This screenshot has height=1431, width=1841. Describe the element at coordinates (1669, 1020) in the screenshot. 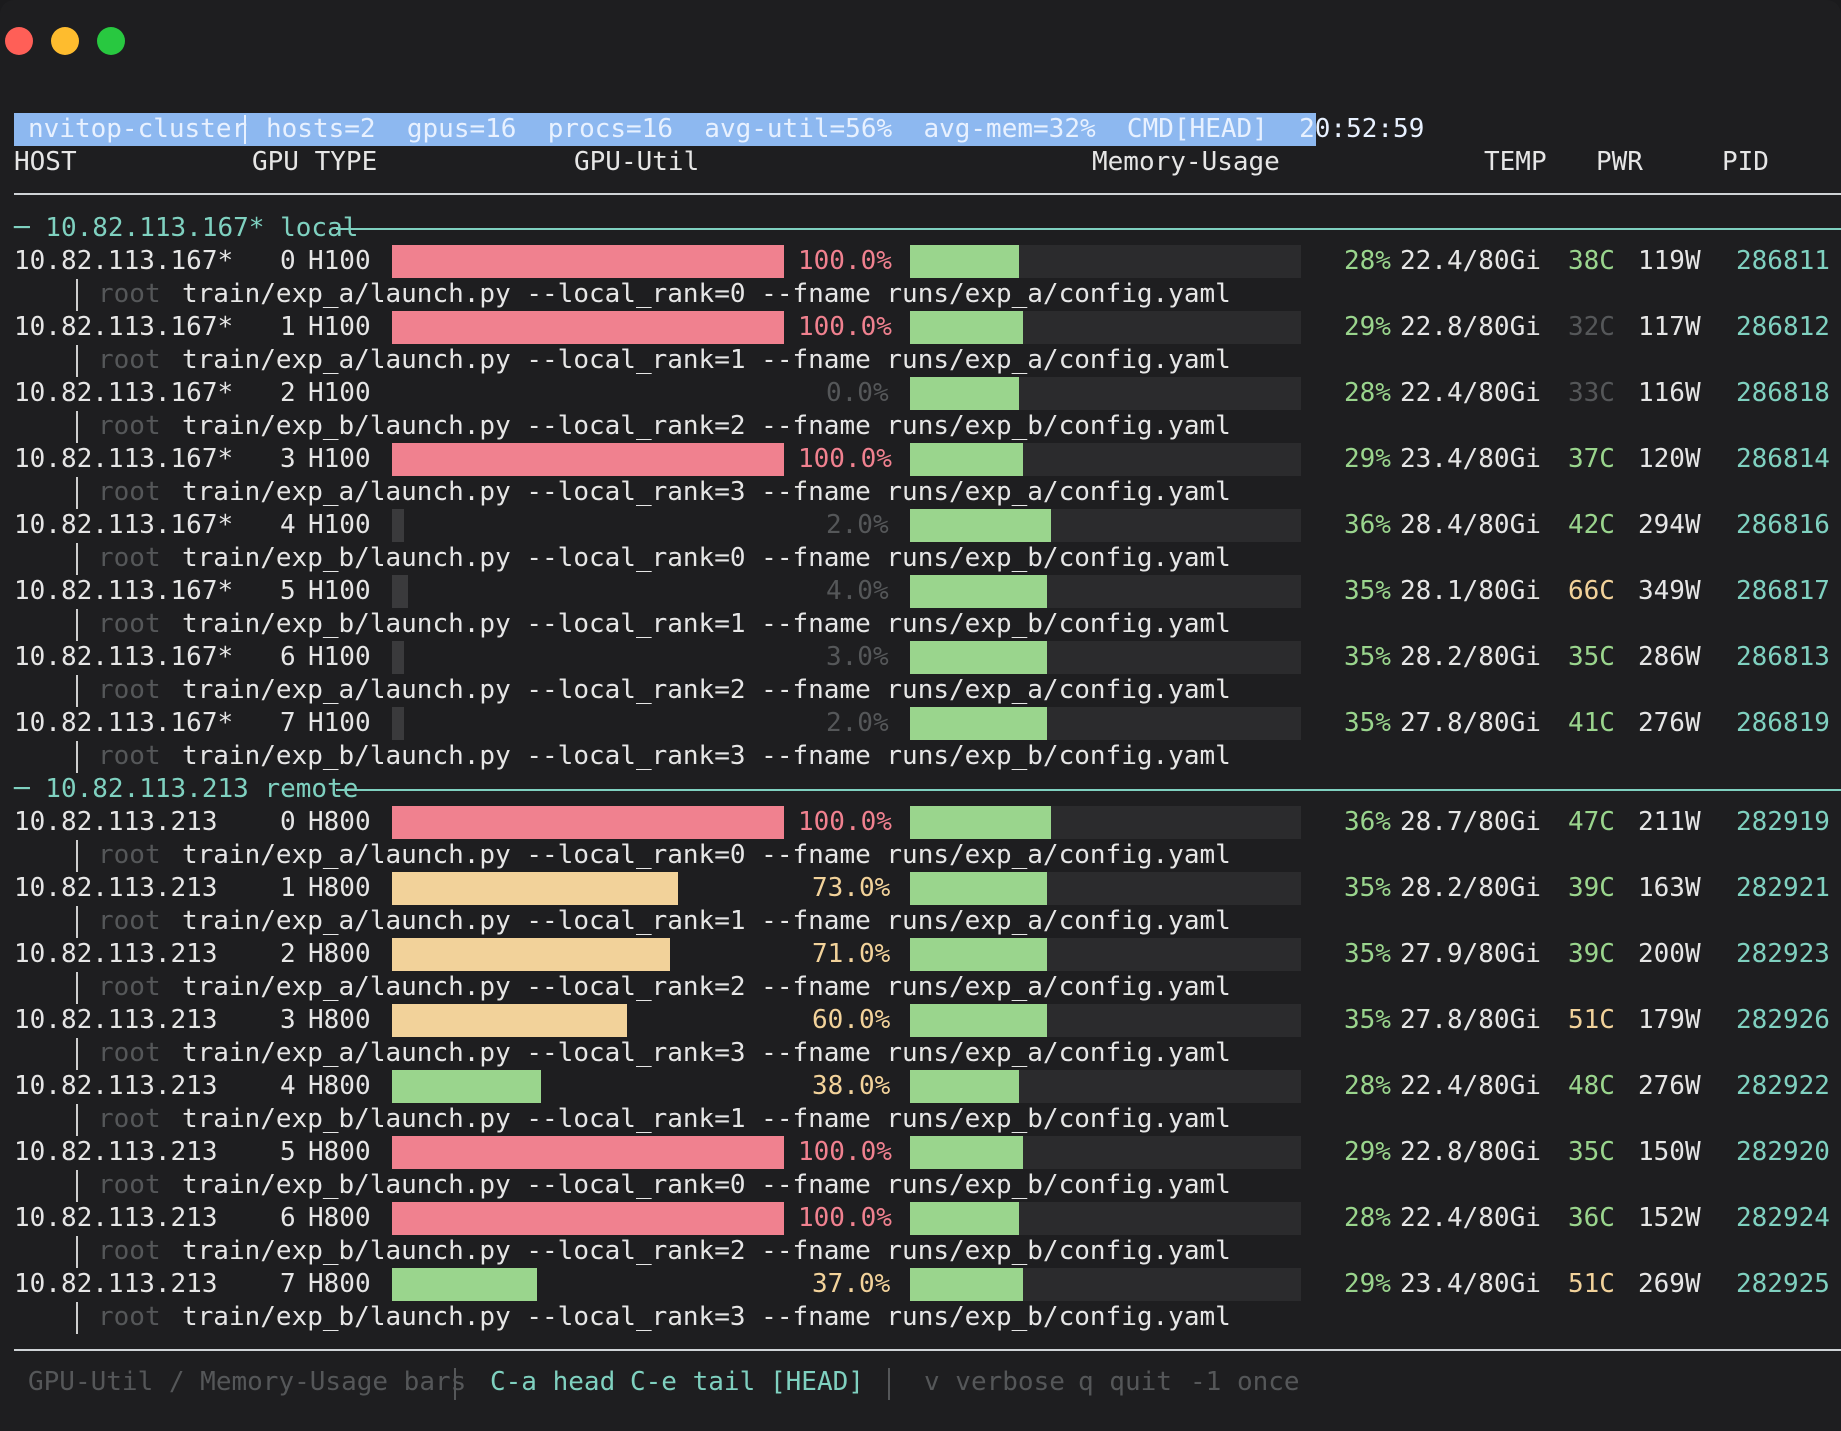

I see `gpu-power: 179W` at that location.